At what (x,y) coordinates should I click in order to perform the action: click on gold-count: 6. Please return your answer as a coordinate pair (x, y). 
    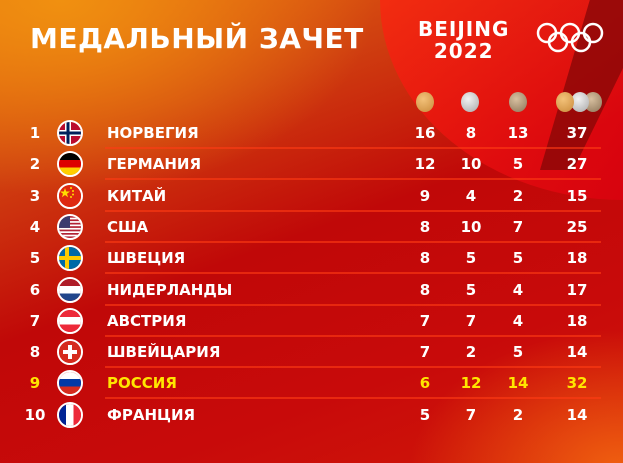
    Looking at the image, I should click on (425, 383).